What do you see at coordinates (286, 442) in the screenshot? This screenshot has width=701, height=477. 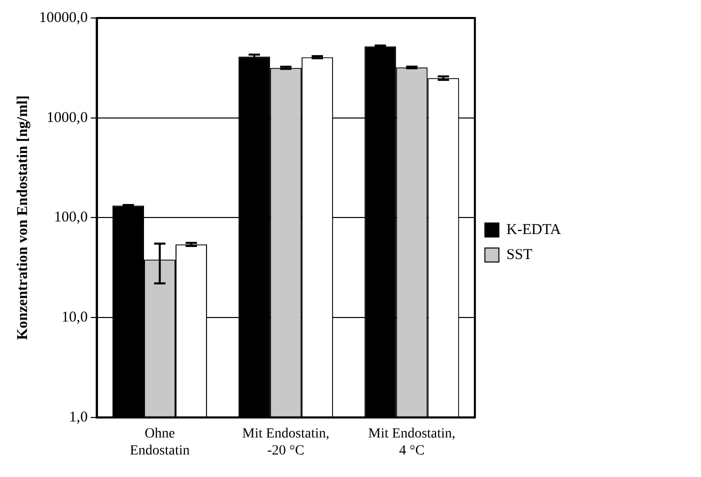 I see `x-tick-label: Mit Endostatin, -20 °C` at bounding box center [286, 442].